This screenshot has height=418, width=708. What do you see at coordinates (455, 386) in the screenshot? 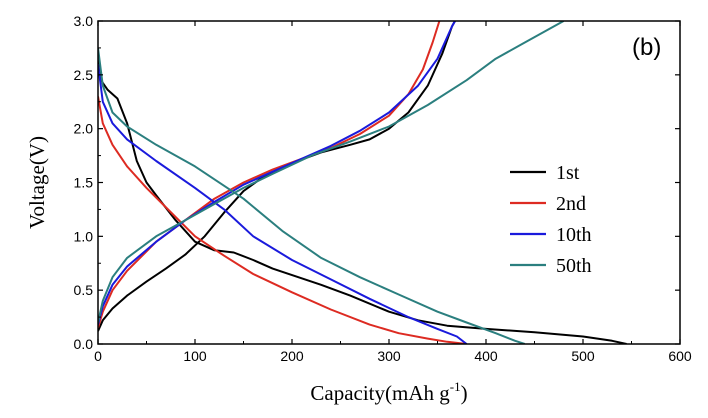
I see `x-axis-title-superscript: -1` at bounding box center [455, 386].